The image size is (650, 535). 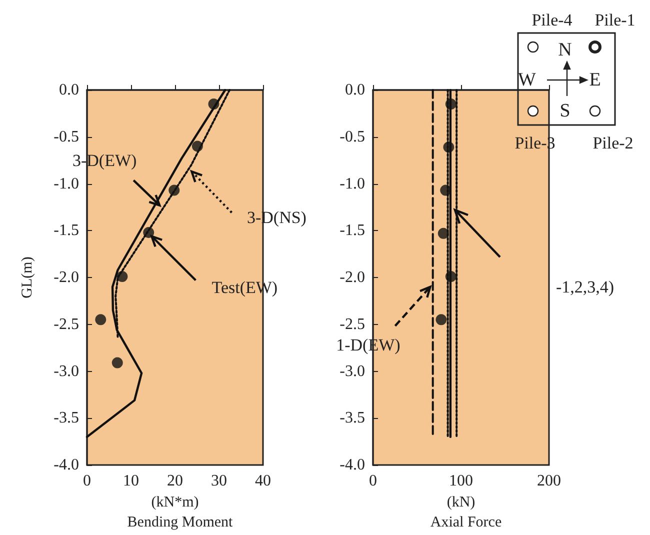 I want to click on x-tick-label: 200, so click(x=549, y=481).